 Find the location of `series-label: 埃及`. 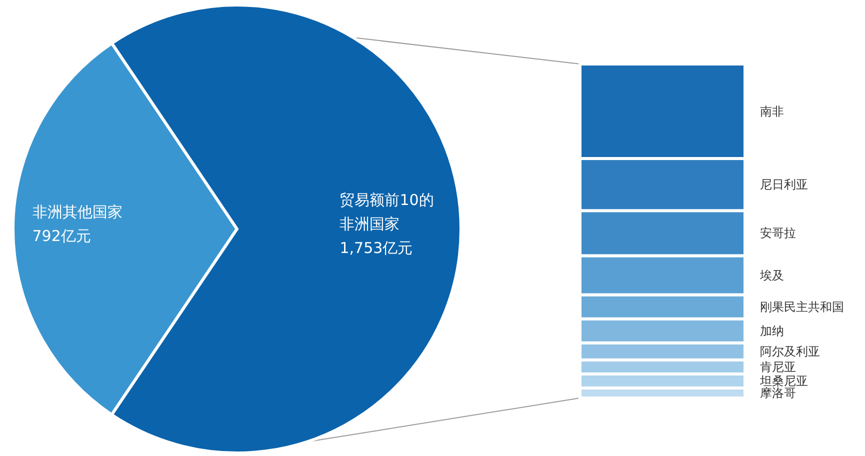

series-label: 埃及 is located at coordinates (771, 275).